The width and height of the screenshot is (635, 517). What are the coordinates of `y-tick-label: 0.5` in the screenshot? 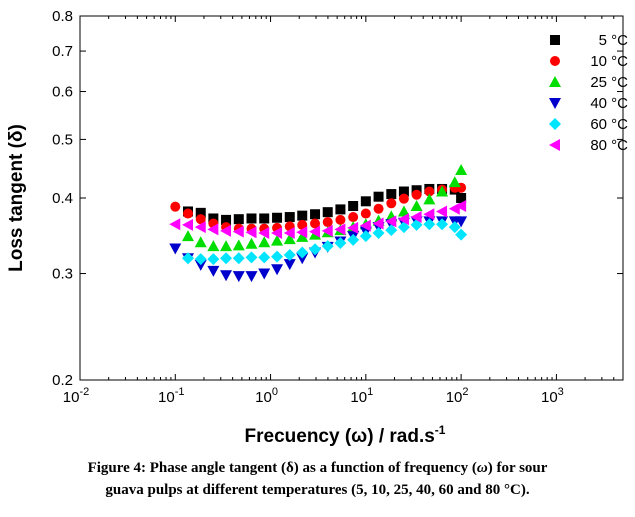 It's located at (62, 139).